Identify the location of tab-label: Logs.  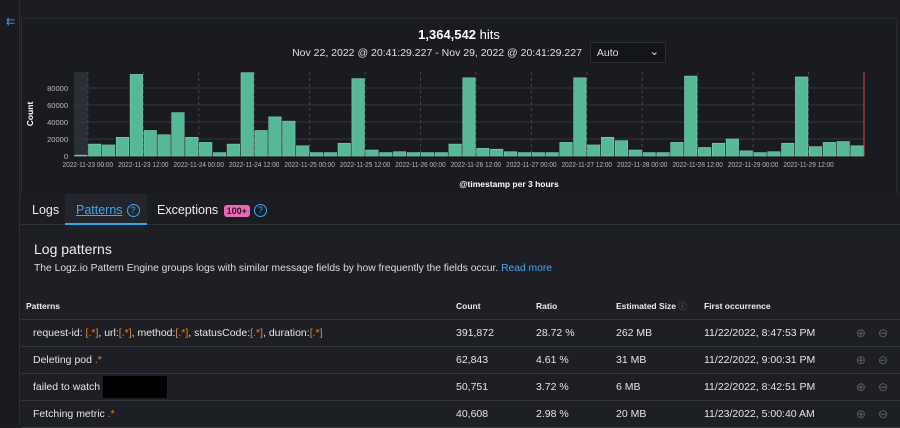
(46, 210).